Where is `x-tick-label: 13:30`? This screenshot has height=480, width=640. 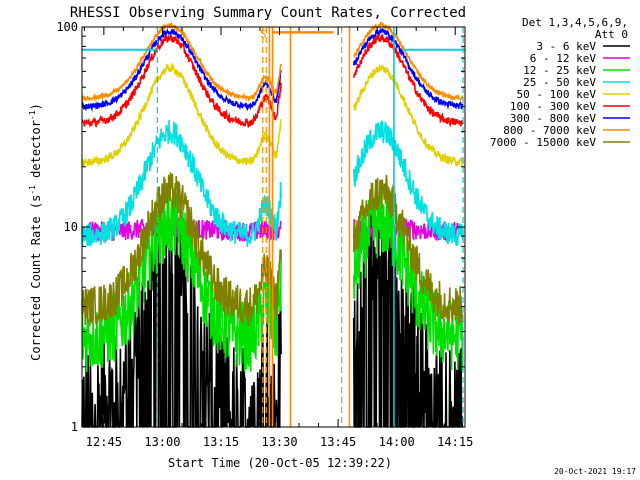
x-tick-label: 13:30 is located at coordinates (279, 442).